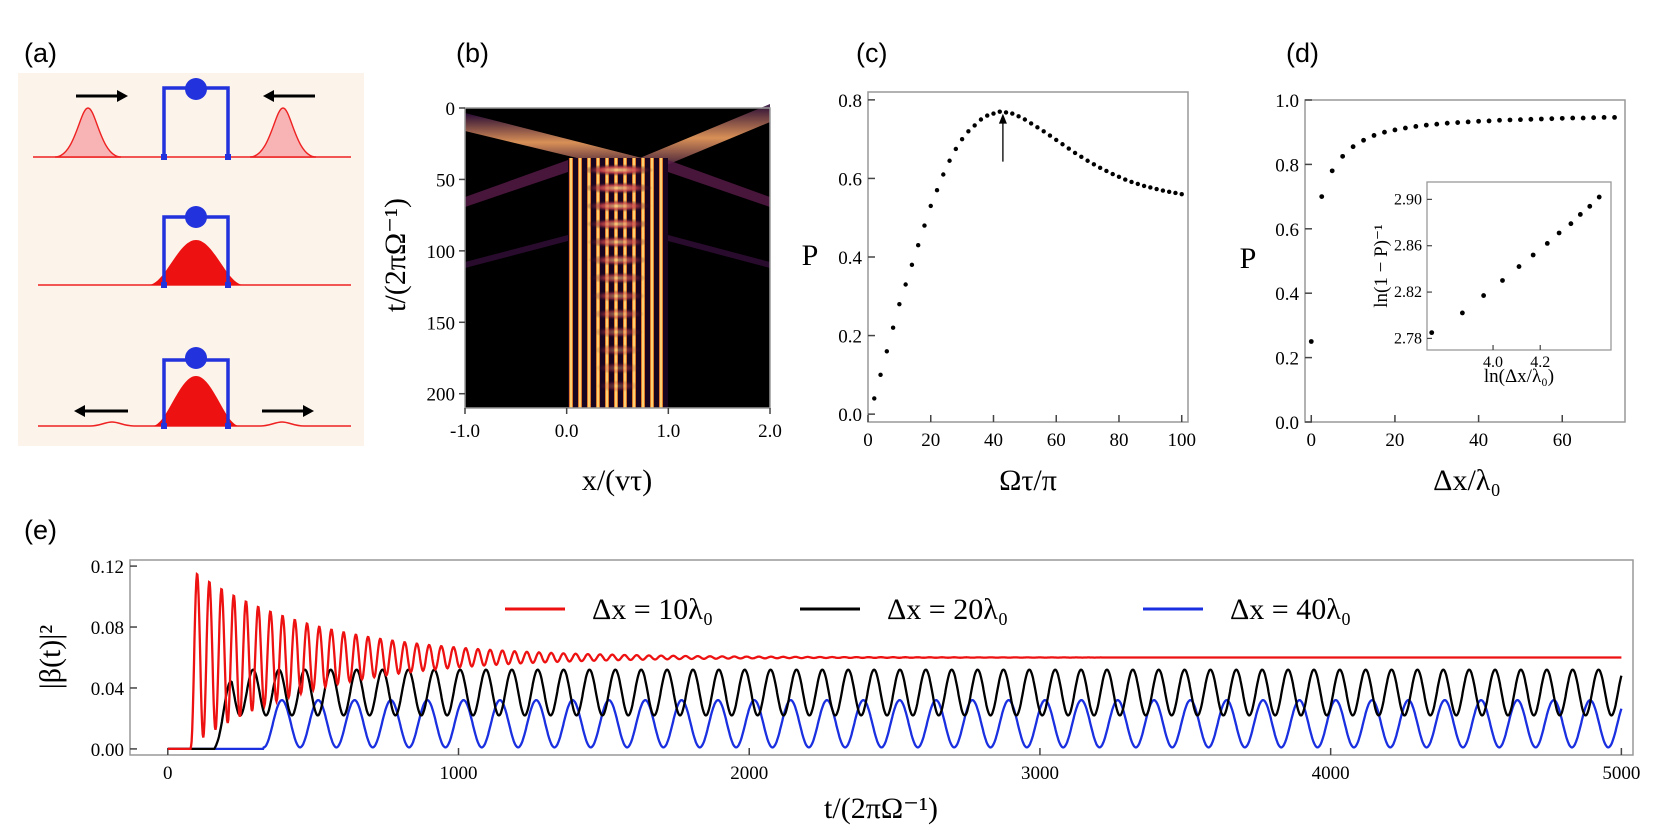 The image size is (1661, 830). What do you see at coordinates (1248, 258) in the screenshot?
I see `y-axis-label: P` at bounding box center [1248, 258].